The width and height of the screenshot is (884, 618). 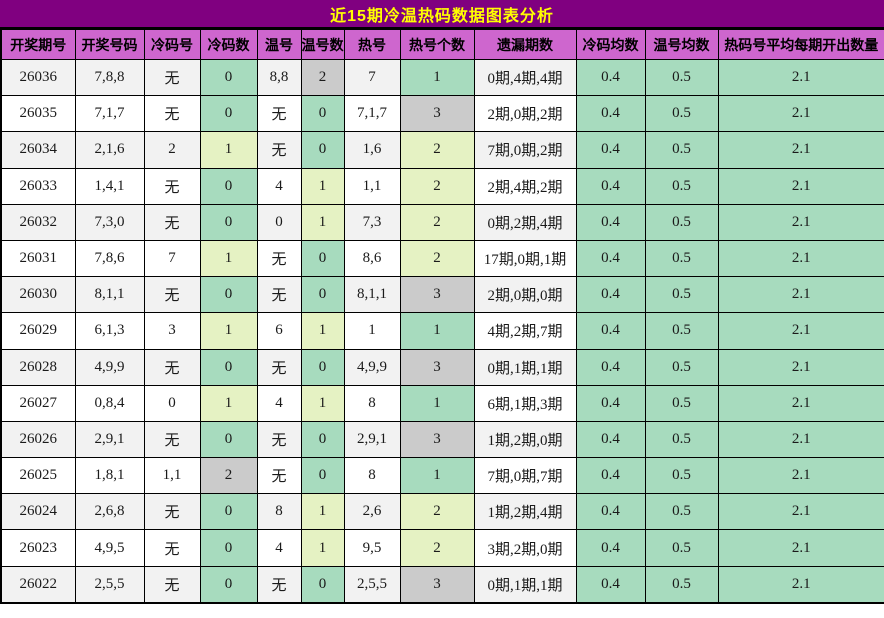 What do you see at coordinates (109, 584) in the screenshot?
I see `cell-numbers: 2,5,5` at bounding box center [109, 584].